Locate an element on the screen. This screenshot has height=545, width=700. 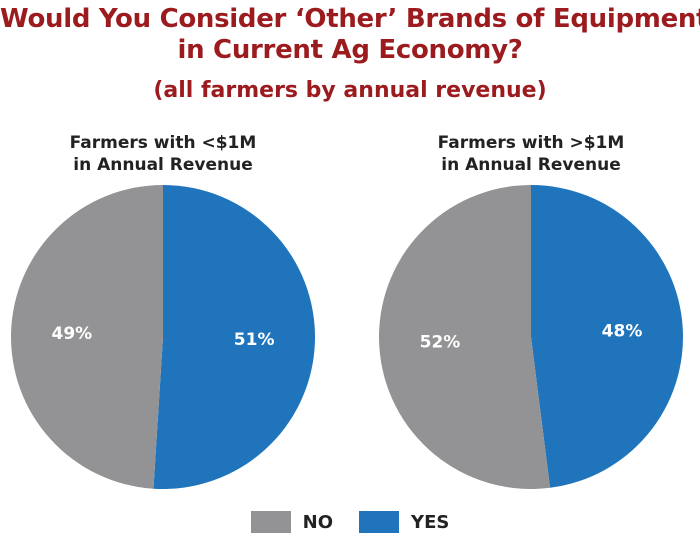
pie-2-label-no: 52% is located at coordinates (440, 343).